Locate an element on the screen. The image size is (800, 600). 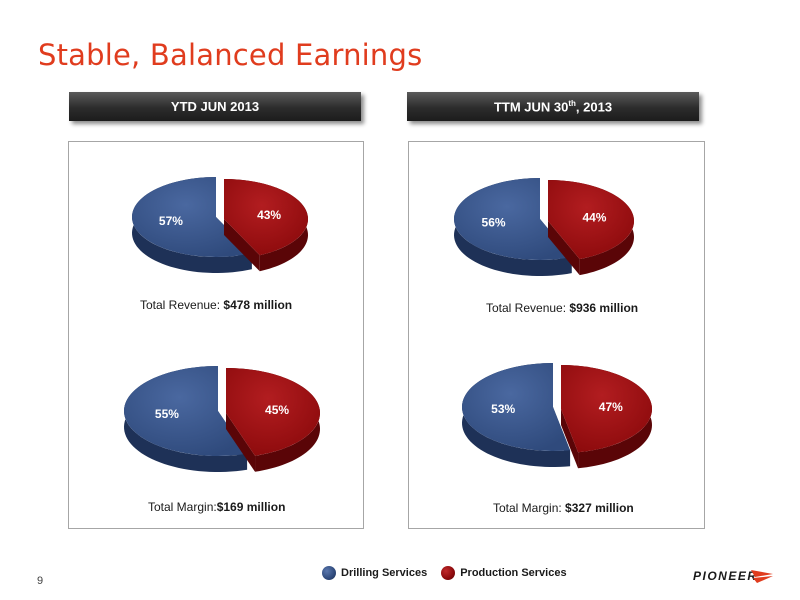
pie-chart-1: 55% 45% is located at coordinates (222, 419).